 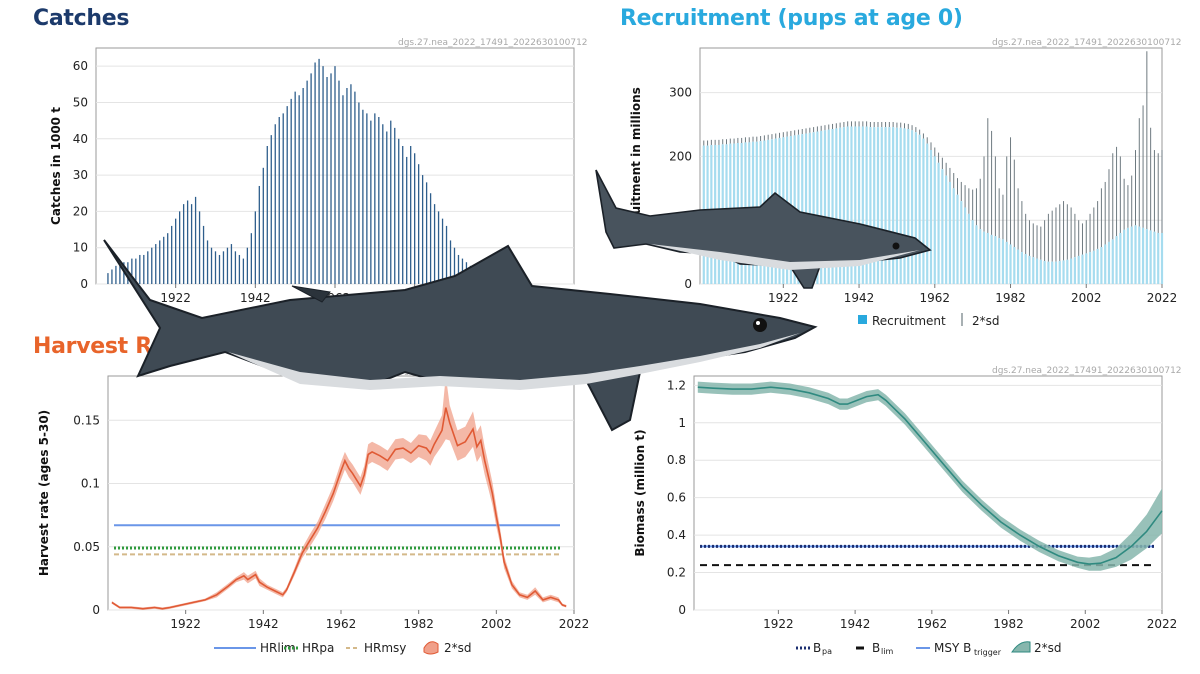 I want to click on biomass-xtick-label: 1922, so click(x=778, y=624).